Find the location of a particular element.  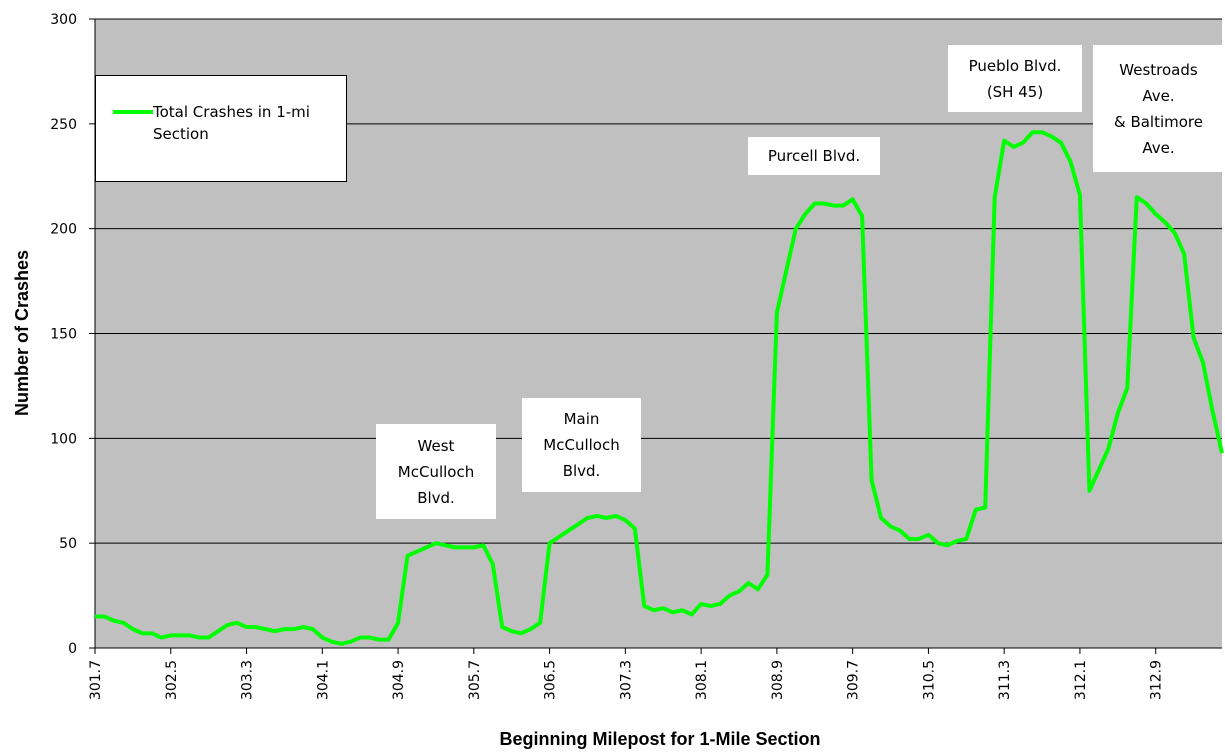

y-tick-label: 50 is located at coordinates (68, 544).